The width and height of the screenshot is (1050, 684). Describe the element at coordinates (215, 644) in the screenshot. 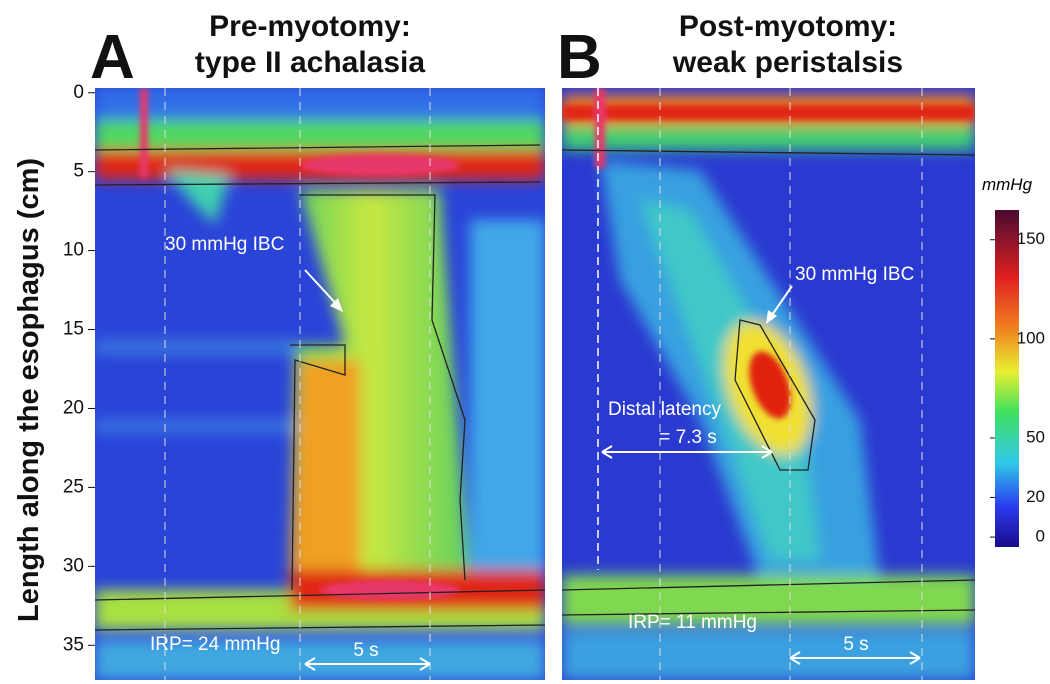

I see `annotation: IRP= 24 mmHg` at that location.